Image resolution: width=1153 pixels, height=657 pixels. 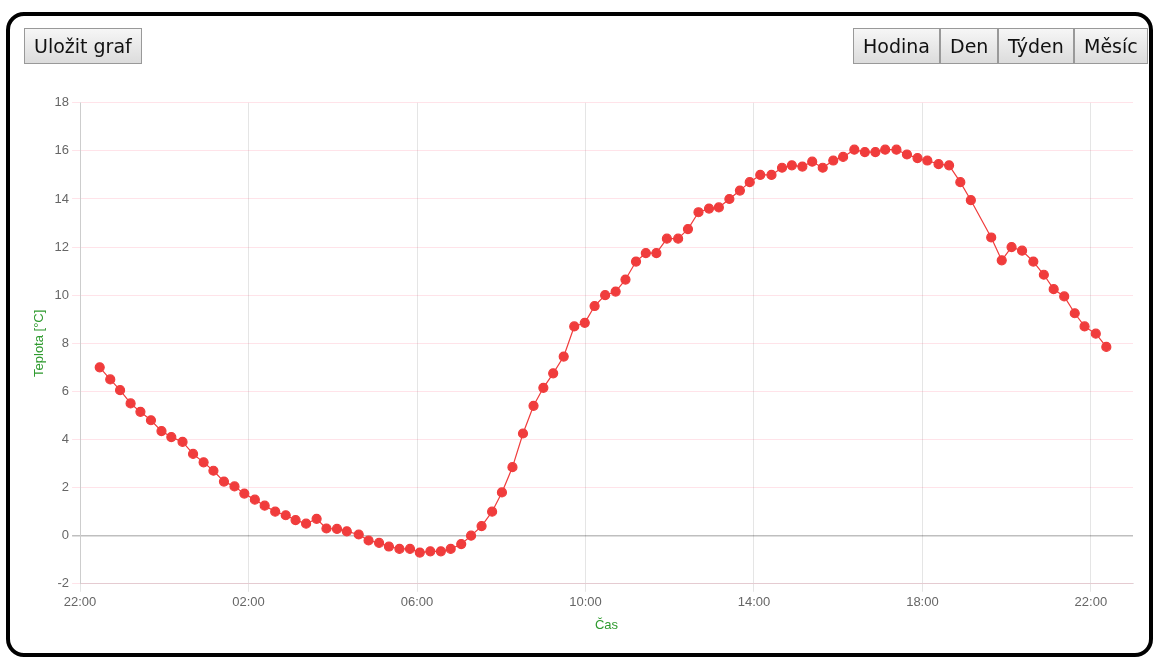 What do you see at coordinates (896, 46) in the screenshot?
I see `text: Hodina` at bounding box center [896, 46].